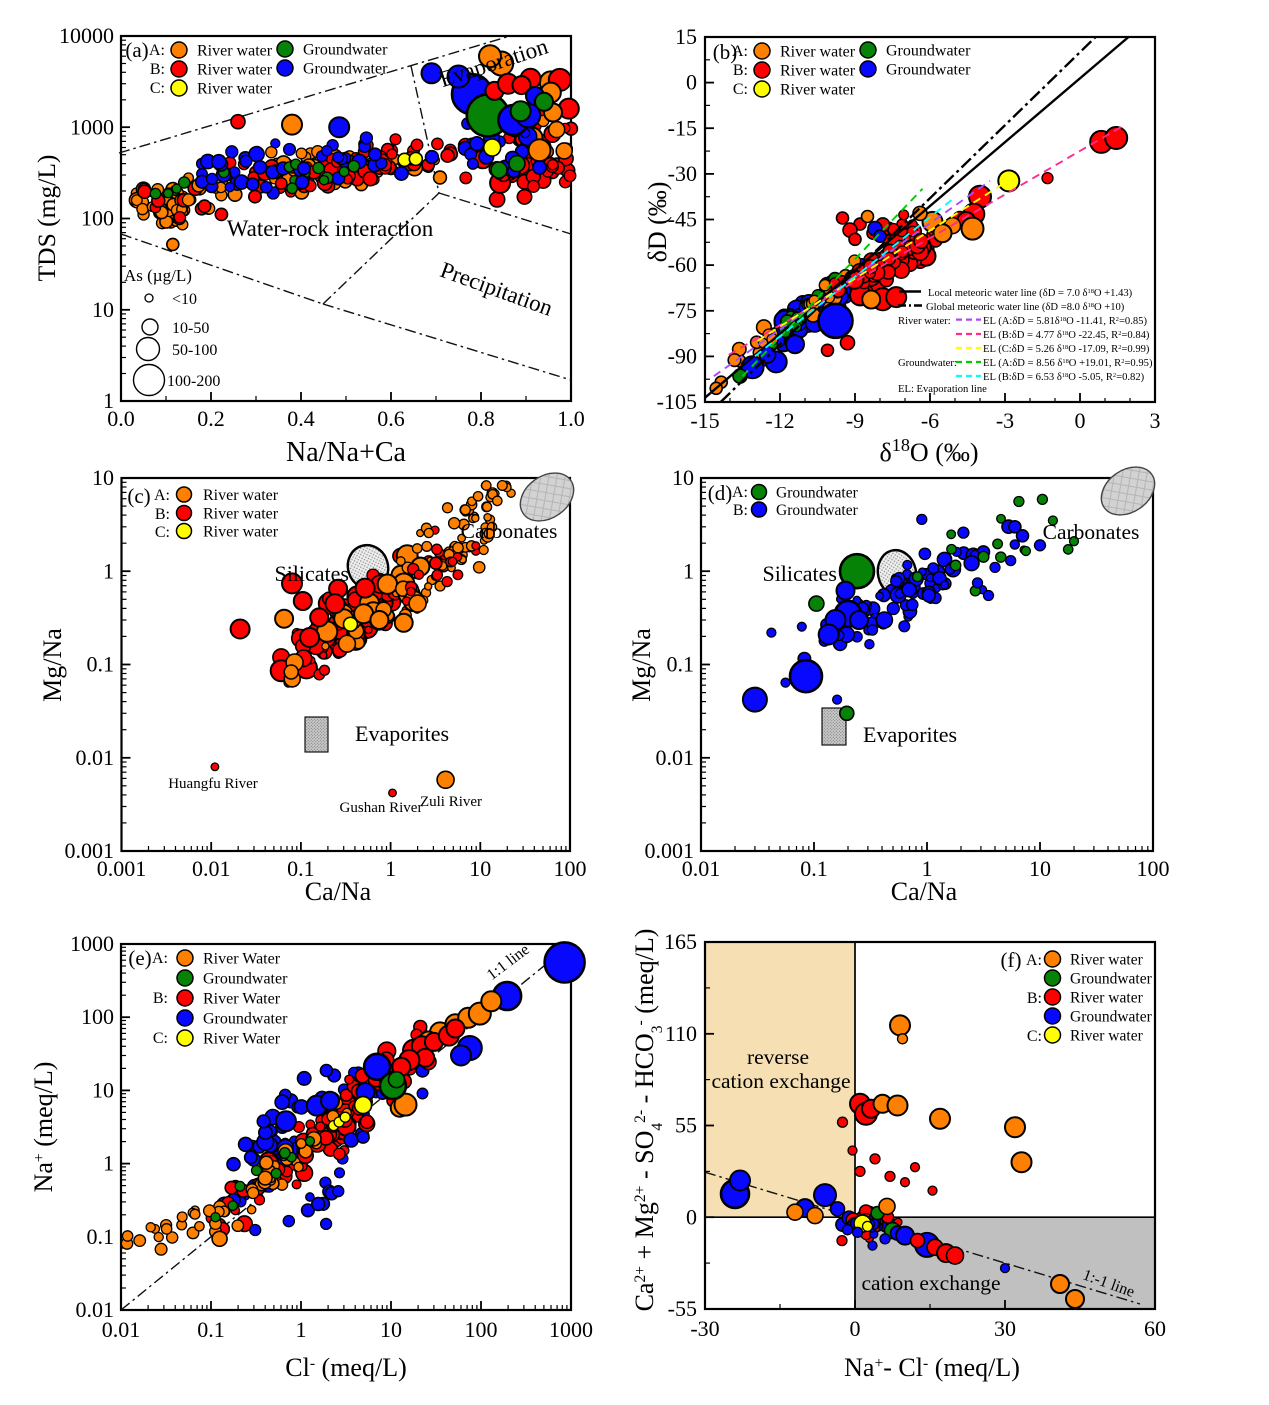  Describe the element at coordinates (682, 264) in the screenshot. I see `svg-text: -60` at that location.